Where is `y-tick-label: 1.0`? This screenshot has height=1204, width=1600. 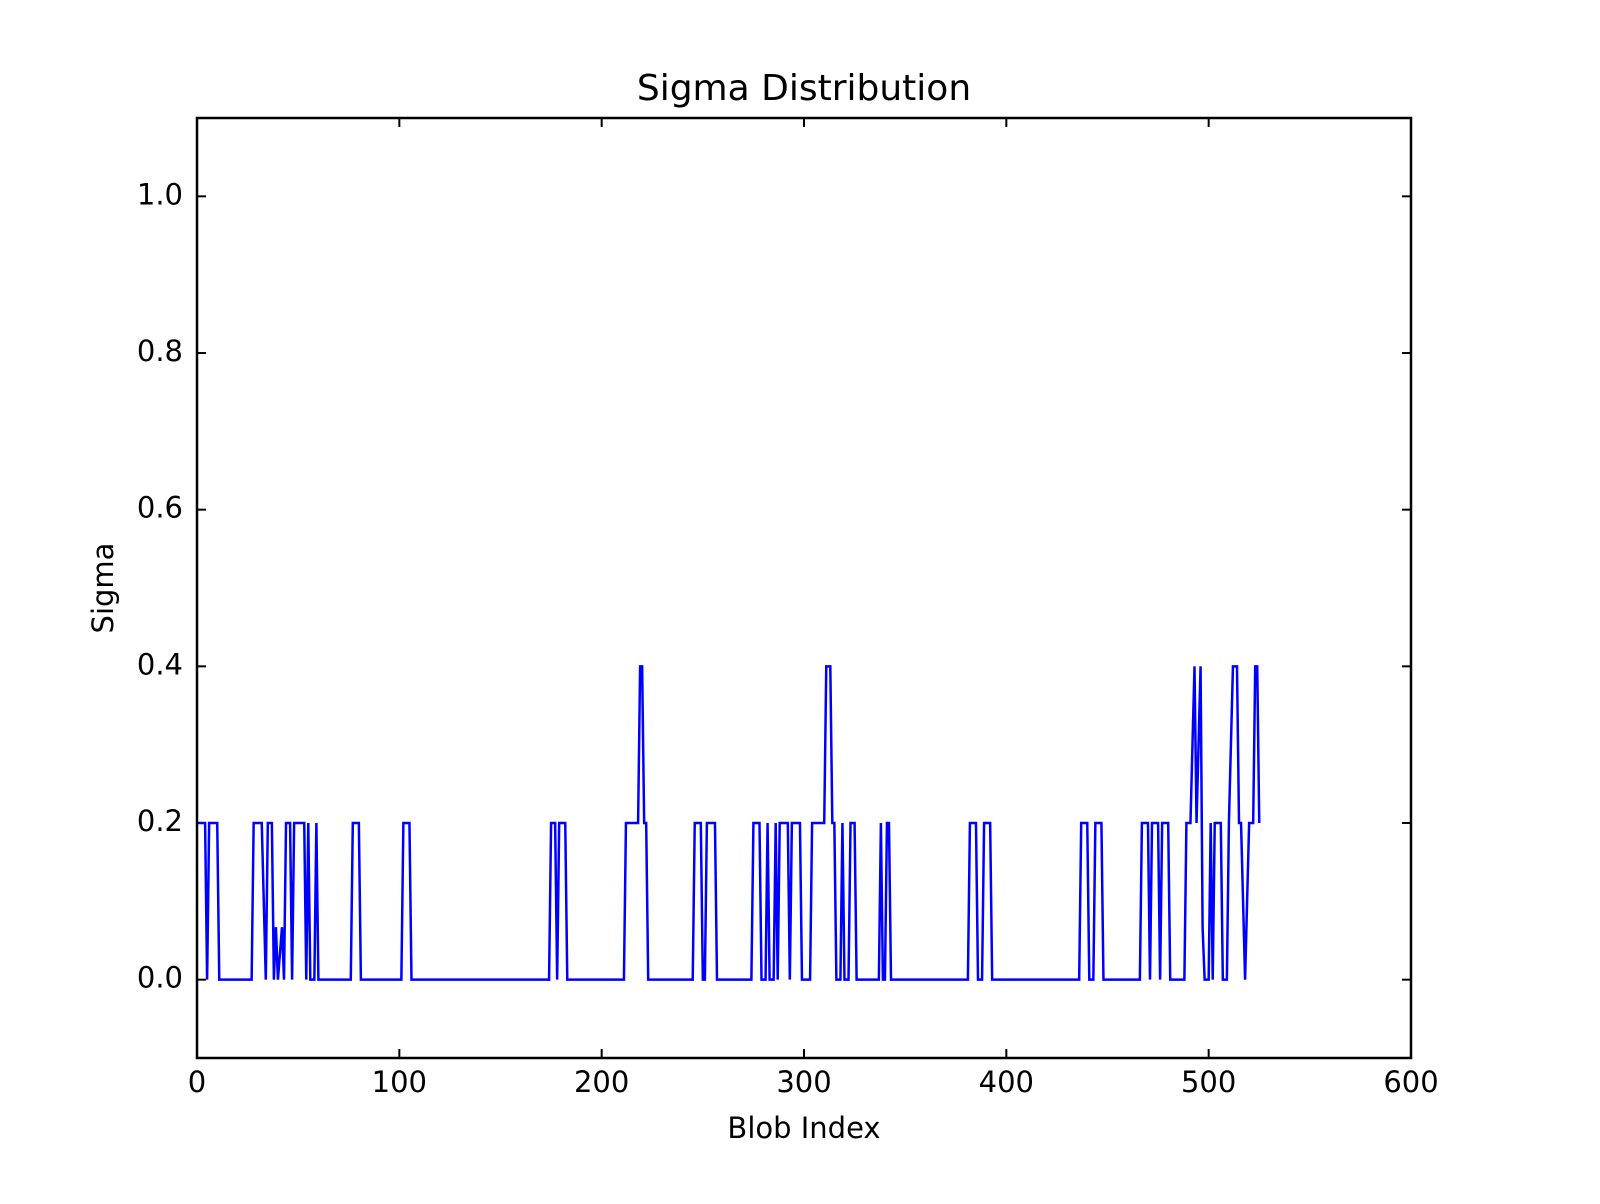
y-tick-label: 1.0 is located at coordinates (160, 194).